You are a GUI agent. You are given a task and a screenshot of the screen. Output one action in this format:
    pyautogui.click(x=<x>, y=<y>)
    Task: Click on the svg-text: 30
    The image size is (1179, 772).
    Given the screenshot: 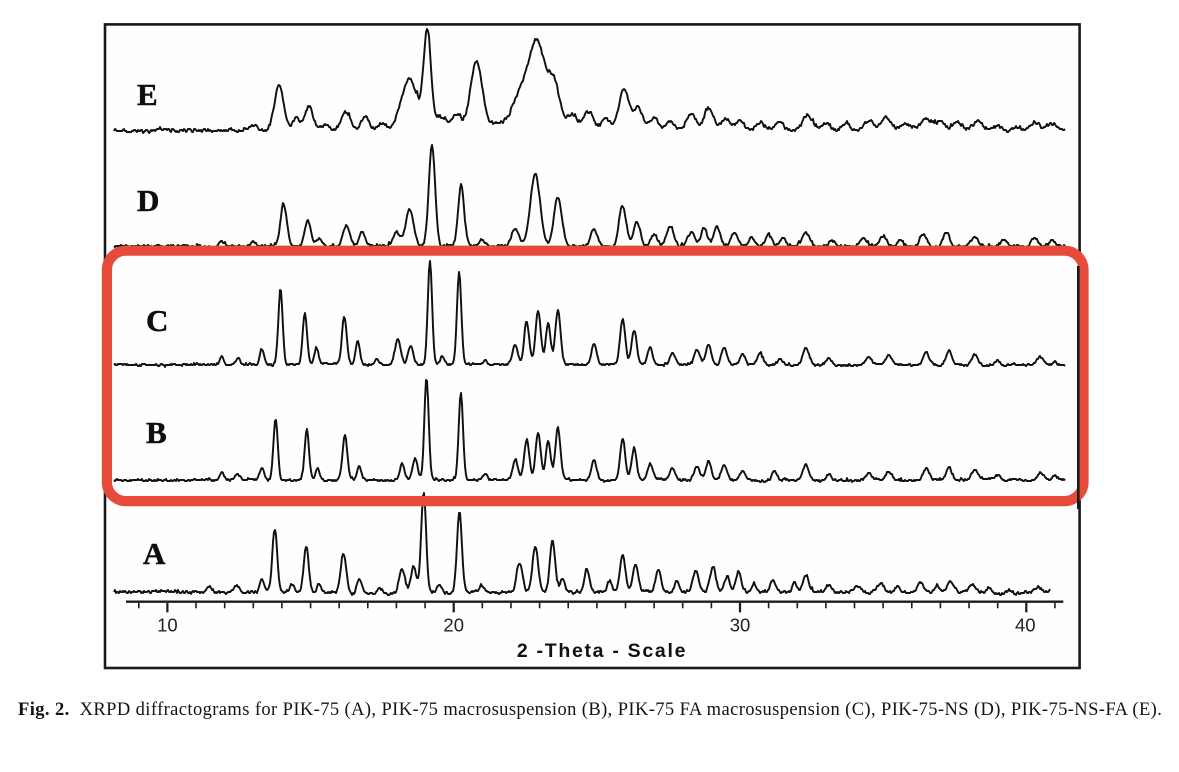 What is the action you would take?
    pyautogui.click(x=740, y=625)
    